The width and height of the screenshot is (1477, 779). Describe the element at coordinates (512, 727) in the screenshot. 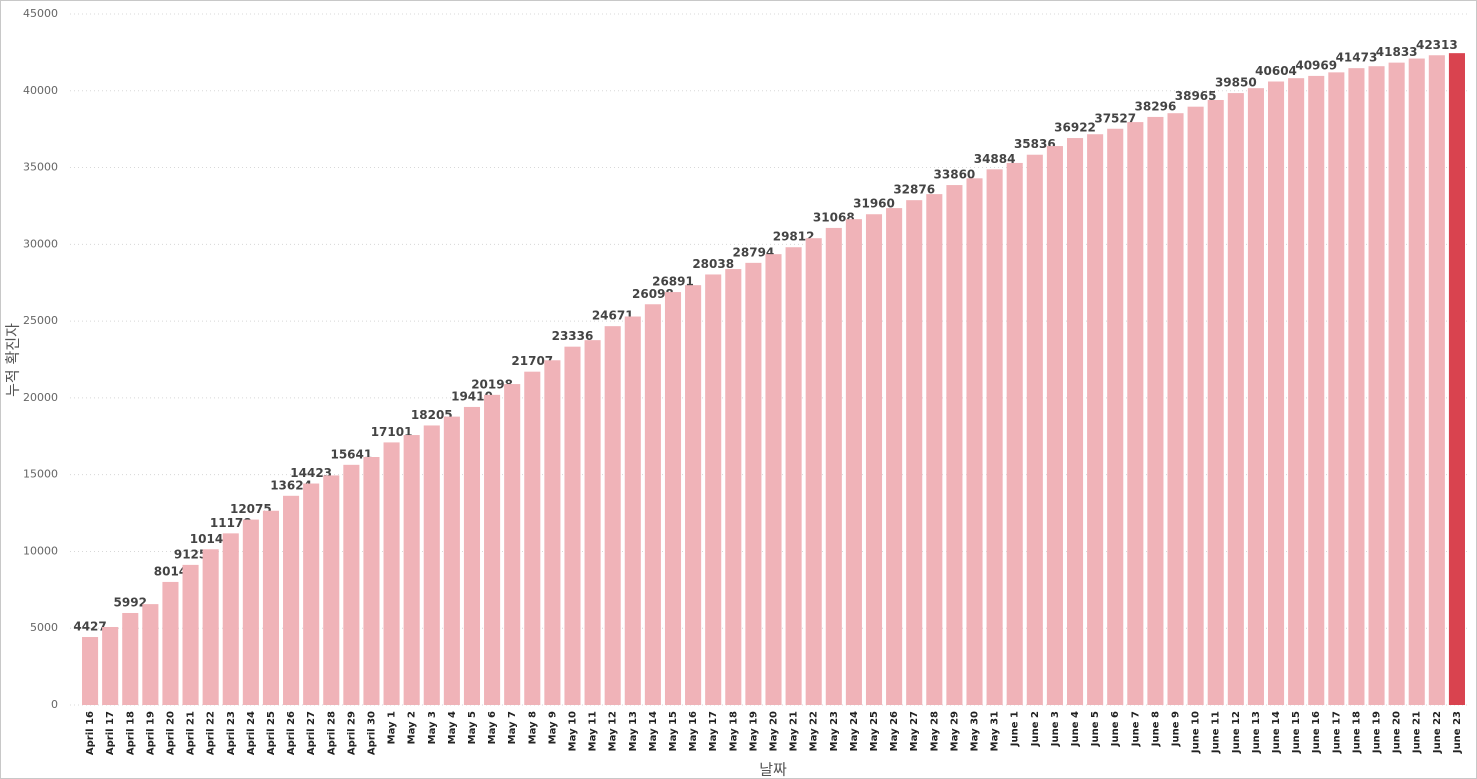

I see `x-tick-label: May 7` at that location.